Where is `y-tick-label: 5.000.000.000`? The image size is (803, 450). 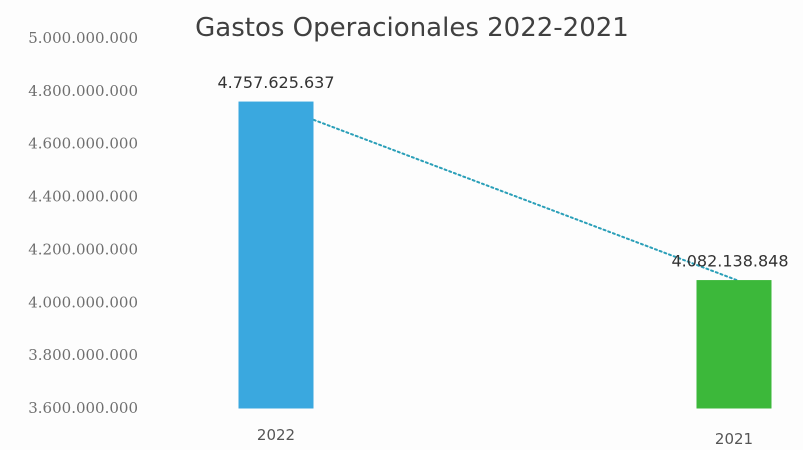 y-tick-label: 5.000.000.000 is located at coordinates (83, 38).